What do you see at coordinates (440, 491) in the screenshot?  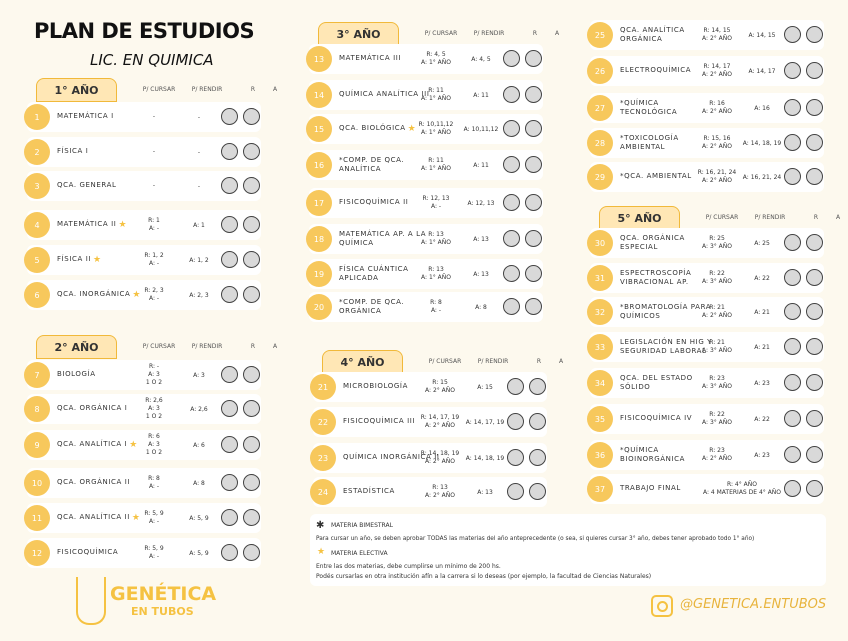 I see `requirement-cursar: R: 13 A: 2° AÑO` at bounding box center [440, 491].